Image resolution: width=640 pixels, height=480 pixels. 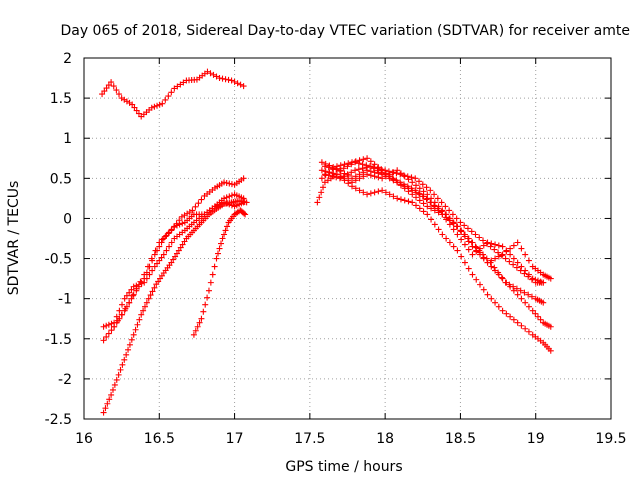 I want to click on y-tick-label: 2, so click(x=67, y=59).